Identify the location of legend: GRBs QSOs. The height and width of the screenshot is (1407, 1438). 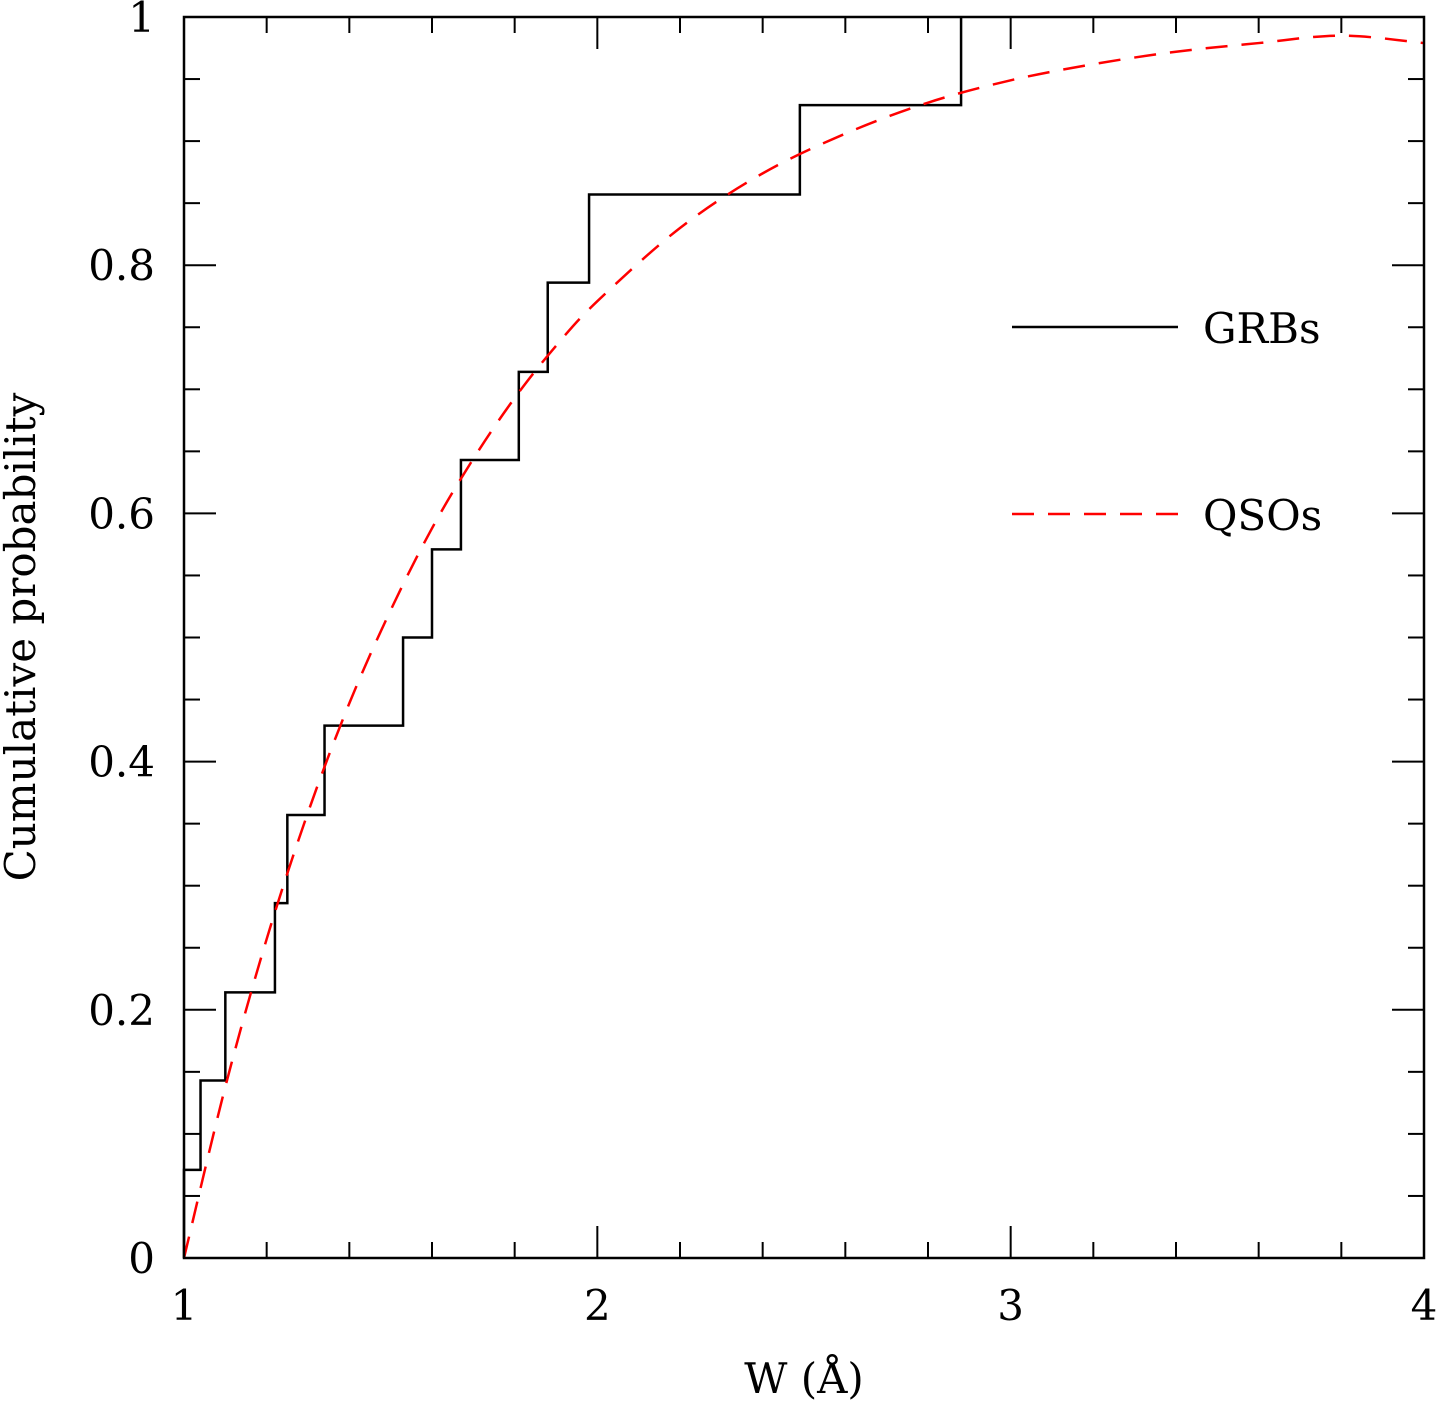
(1167, 422).